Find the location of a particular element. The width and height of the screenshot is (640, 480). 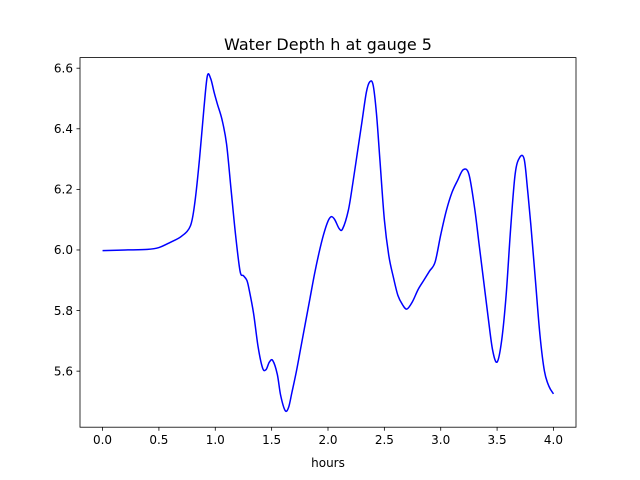

x-tick-label: 3.5 is located at coordinates (497, 440).